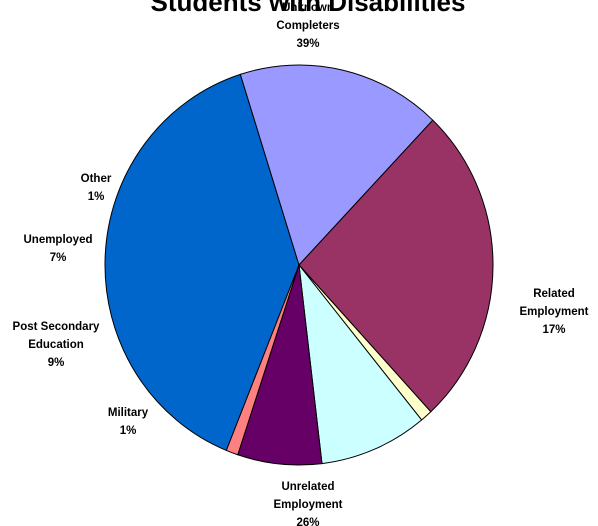 Image resolution: width=598 pixels, height=526 pixels. I want to click on slice-label-0-line-0: Unknown, so click(308, 8).